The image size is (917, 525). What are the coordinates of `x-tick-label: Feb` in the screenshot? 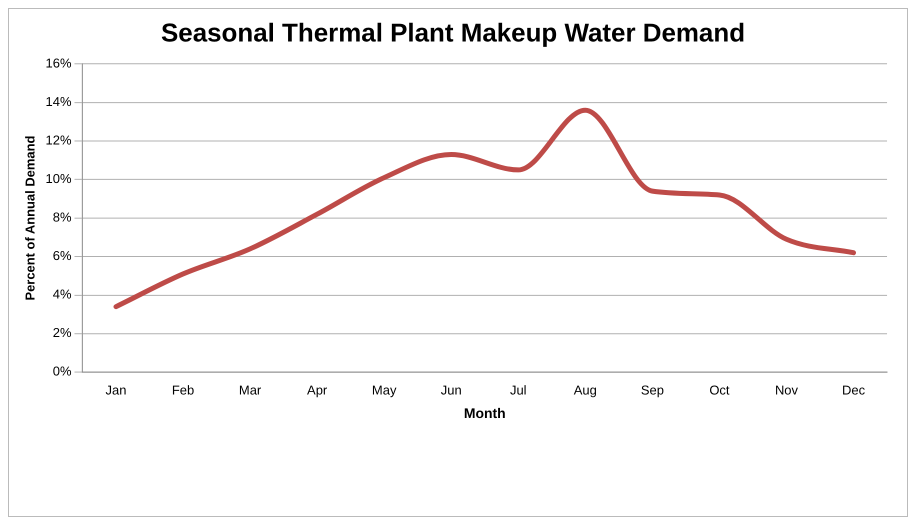 It's located at (183, 390).